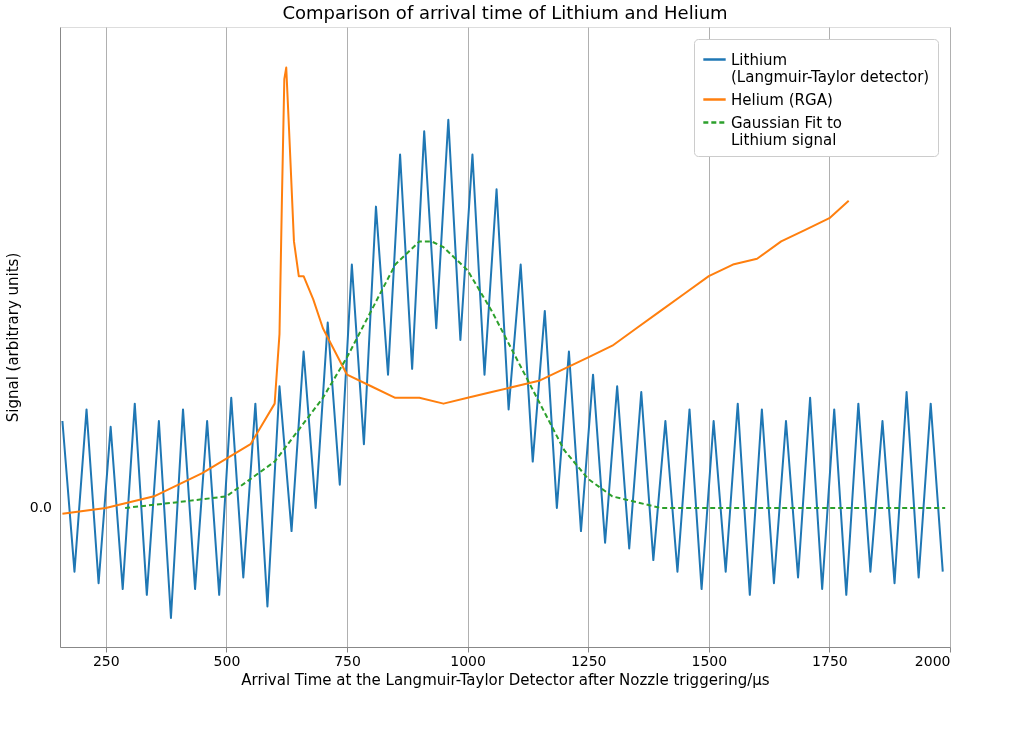 The image size is (1023, 749). Describe the element at coordinates (830, 660) in the screenshot. I see `x-tick-label: 1750` at that location.